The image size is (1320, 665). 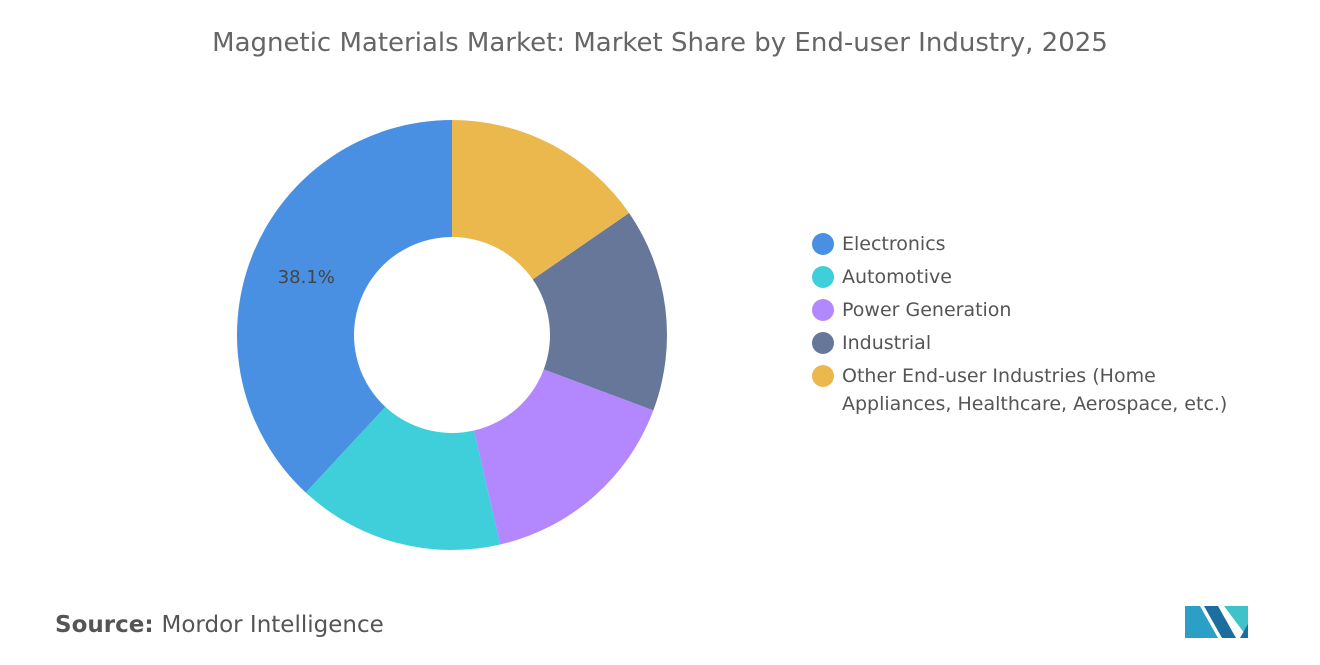 I want to click on legend-label: Automotive, so click(x=897, y=277).